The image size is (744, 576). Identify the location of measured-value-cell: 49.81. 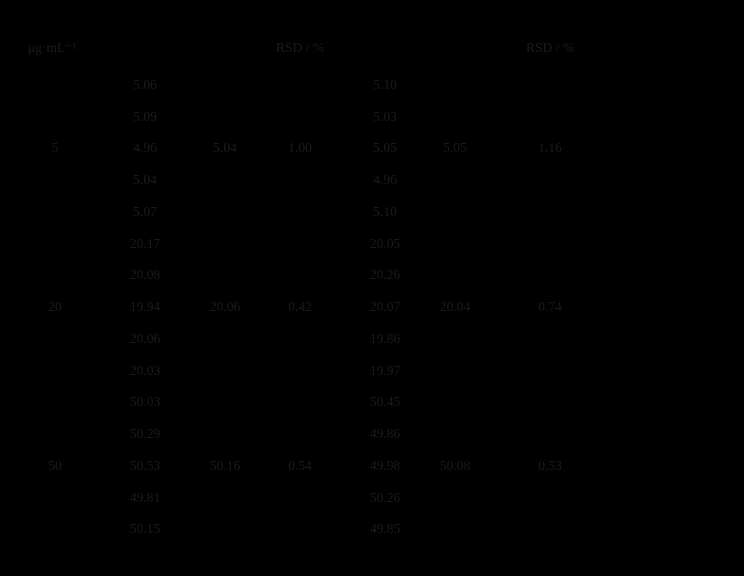
(145, 497).